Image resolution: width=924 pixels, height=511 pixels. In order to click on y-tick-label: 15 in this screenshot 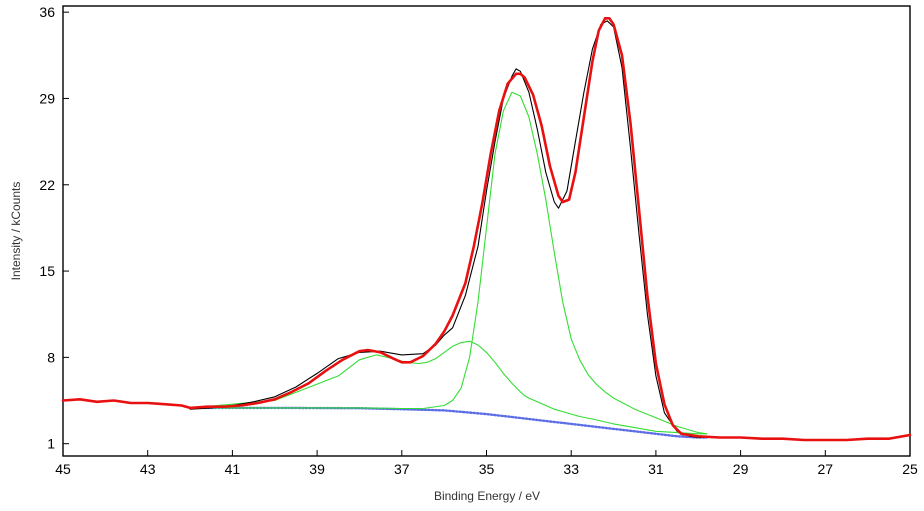, I will do `click(47, 271)`.